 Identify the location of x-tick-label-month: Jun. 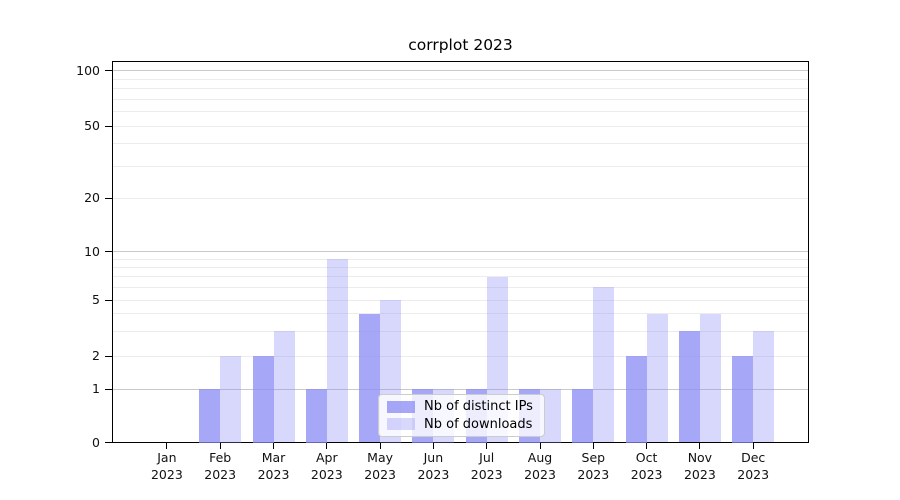
(433, 457).